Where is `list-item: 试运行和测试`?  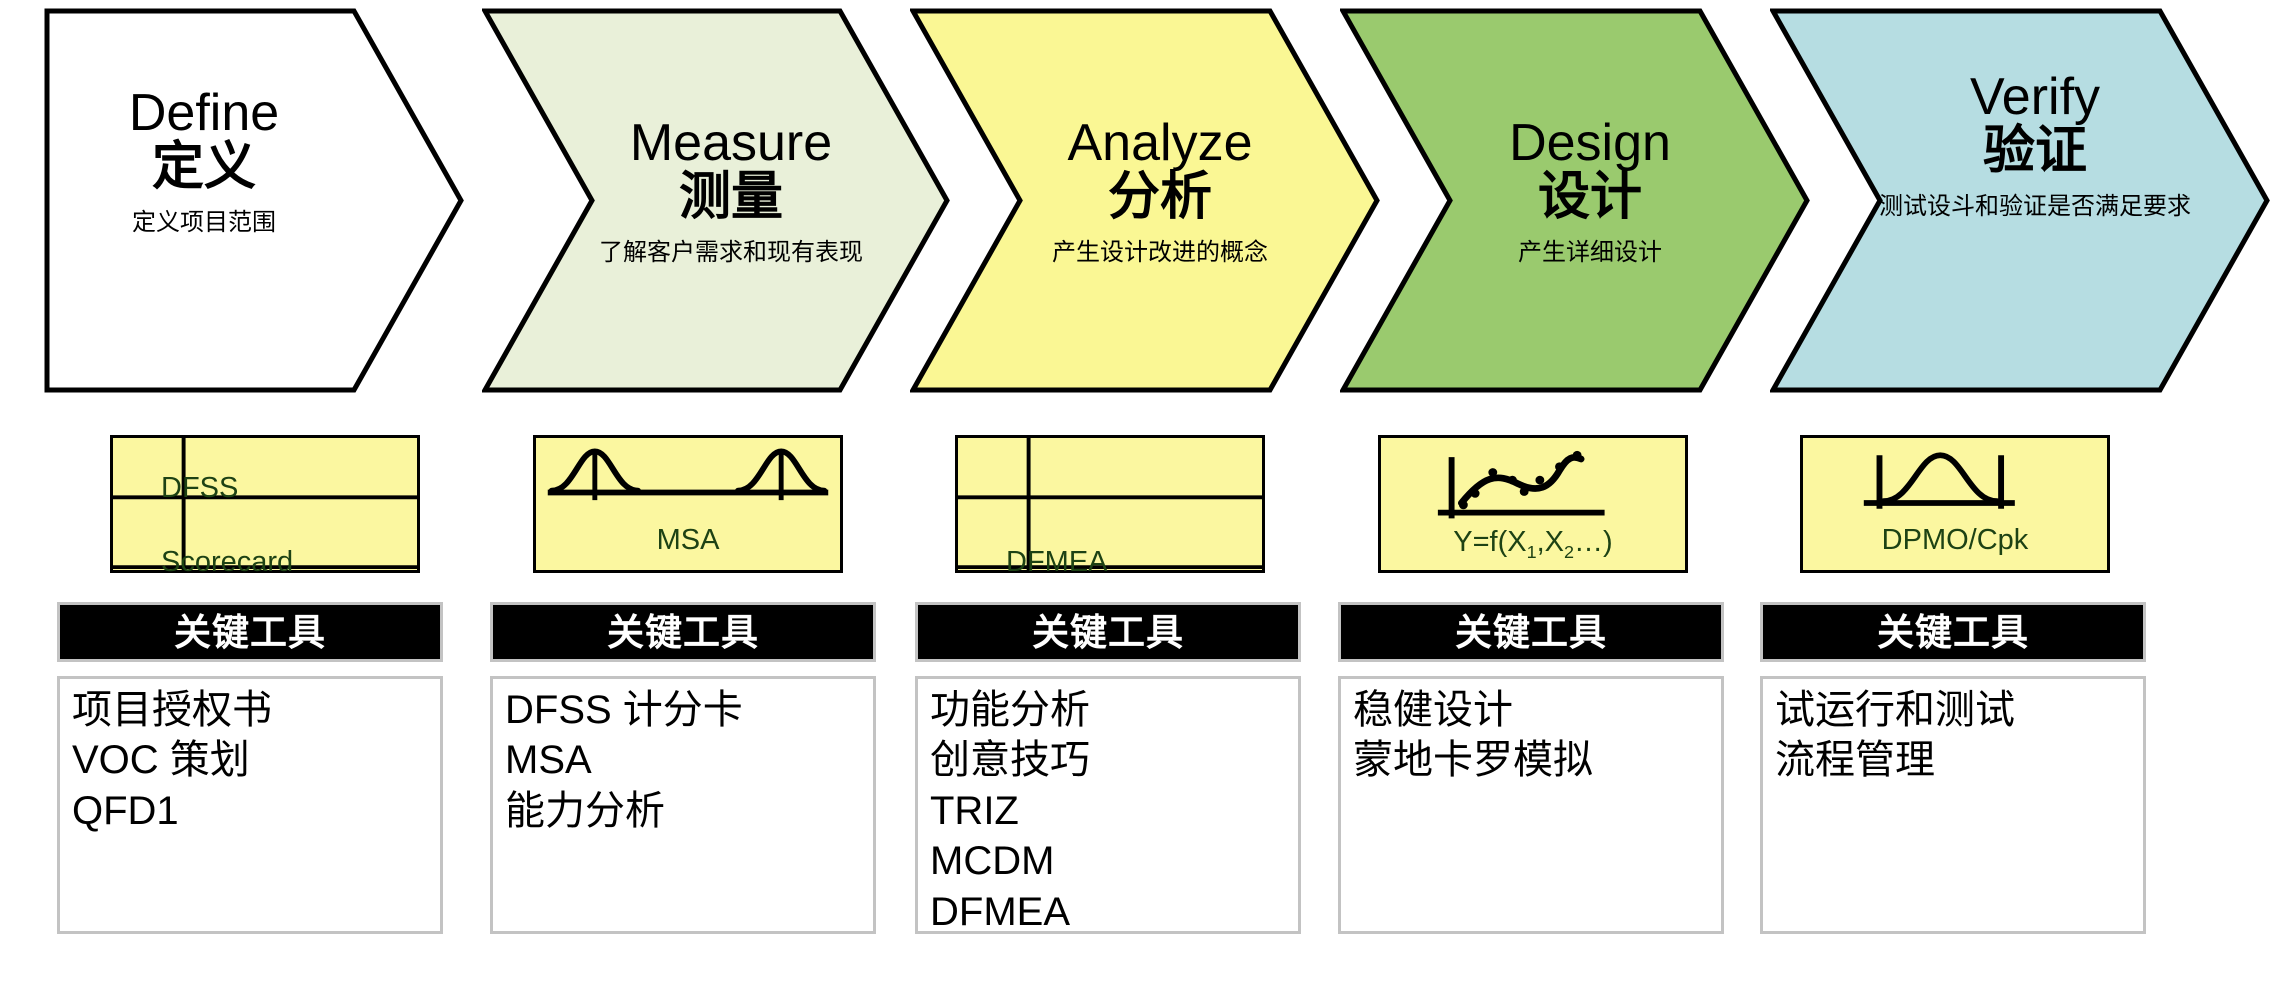 list-item: 试运行和测试 is located at coordinates (1895, 710).